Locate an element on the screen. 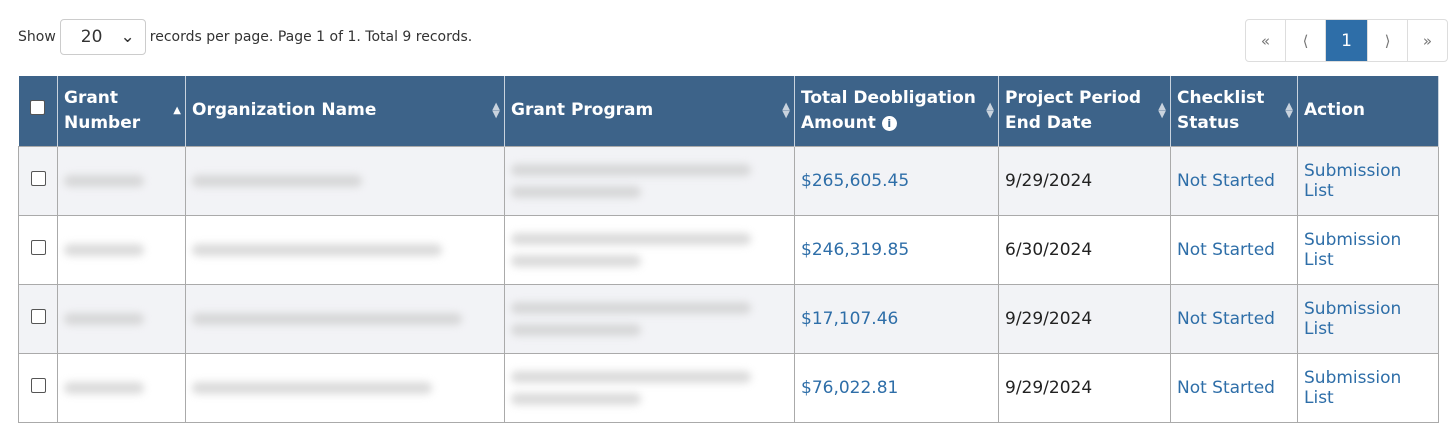 This screenshot has width=1456, height=425. next-page-button: ⟩ is located at coordinates (1388, 40).